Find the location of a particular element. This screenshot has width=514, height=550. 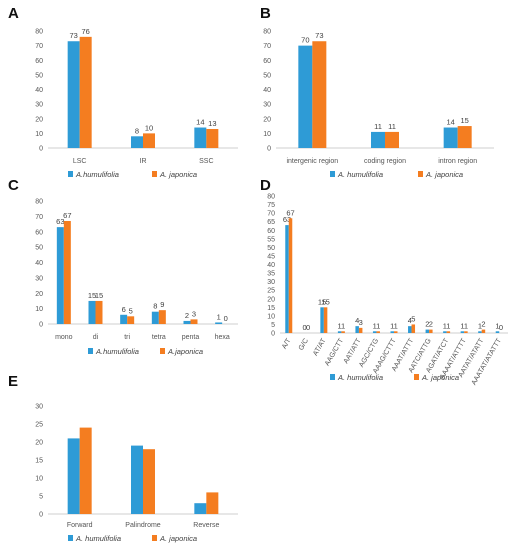

x-tick-label: IR is located at coordinates (143, 161).